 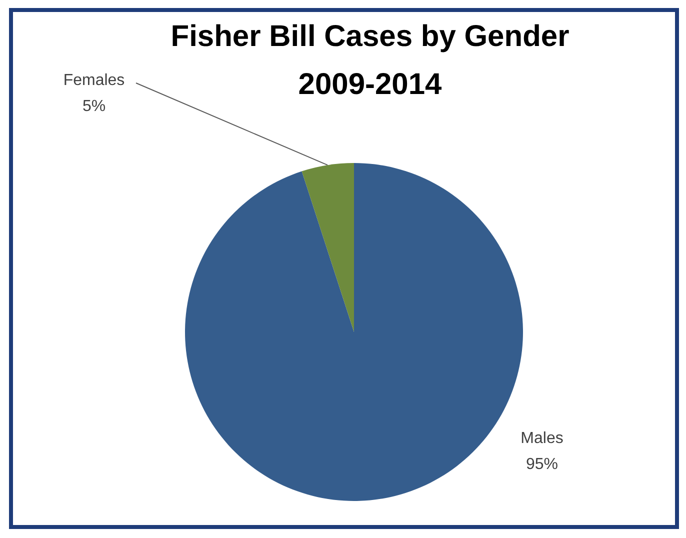 I want to click on chart-title: Fisher Bill Cases by Gender 2009-2014, so click(x=370, y=60).